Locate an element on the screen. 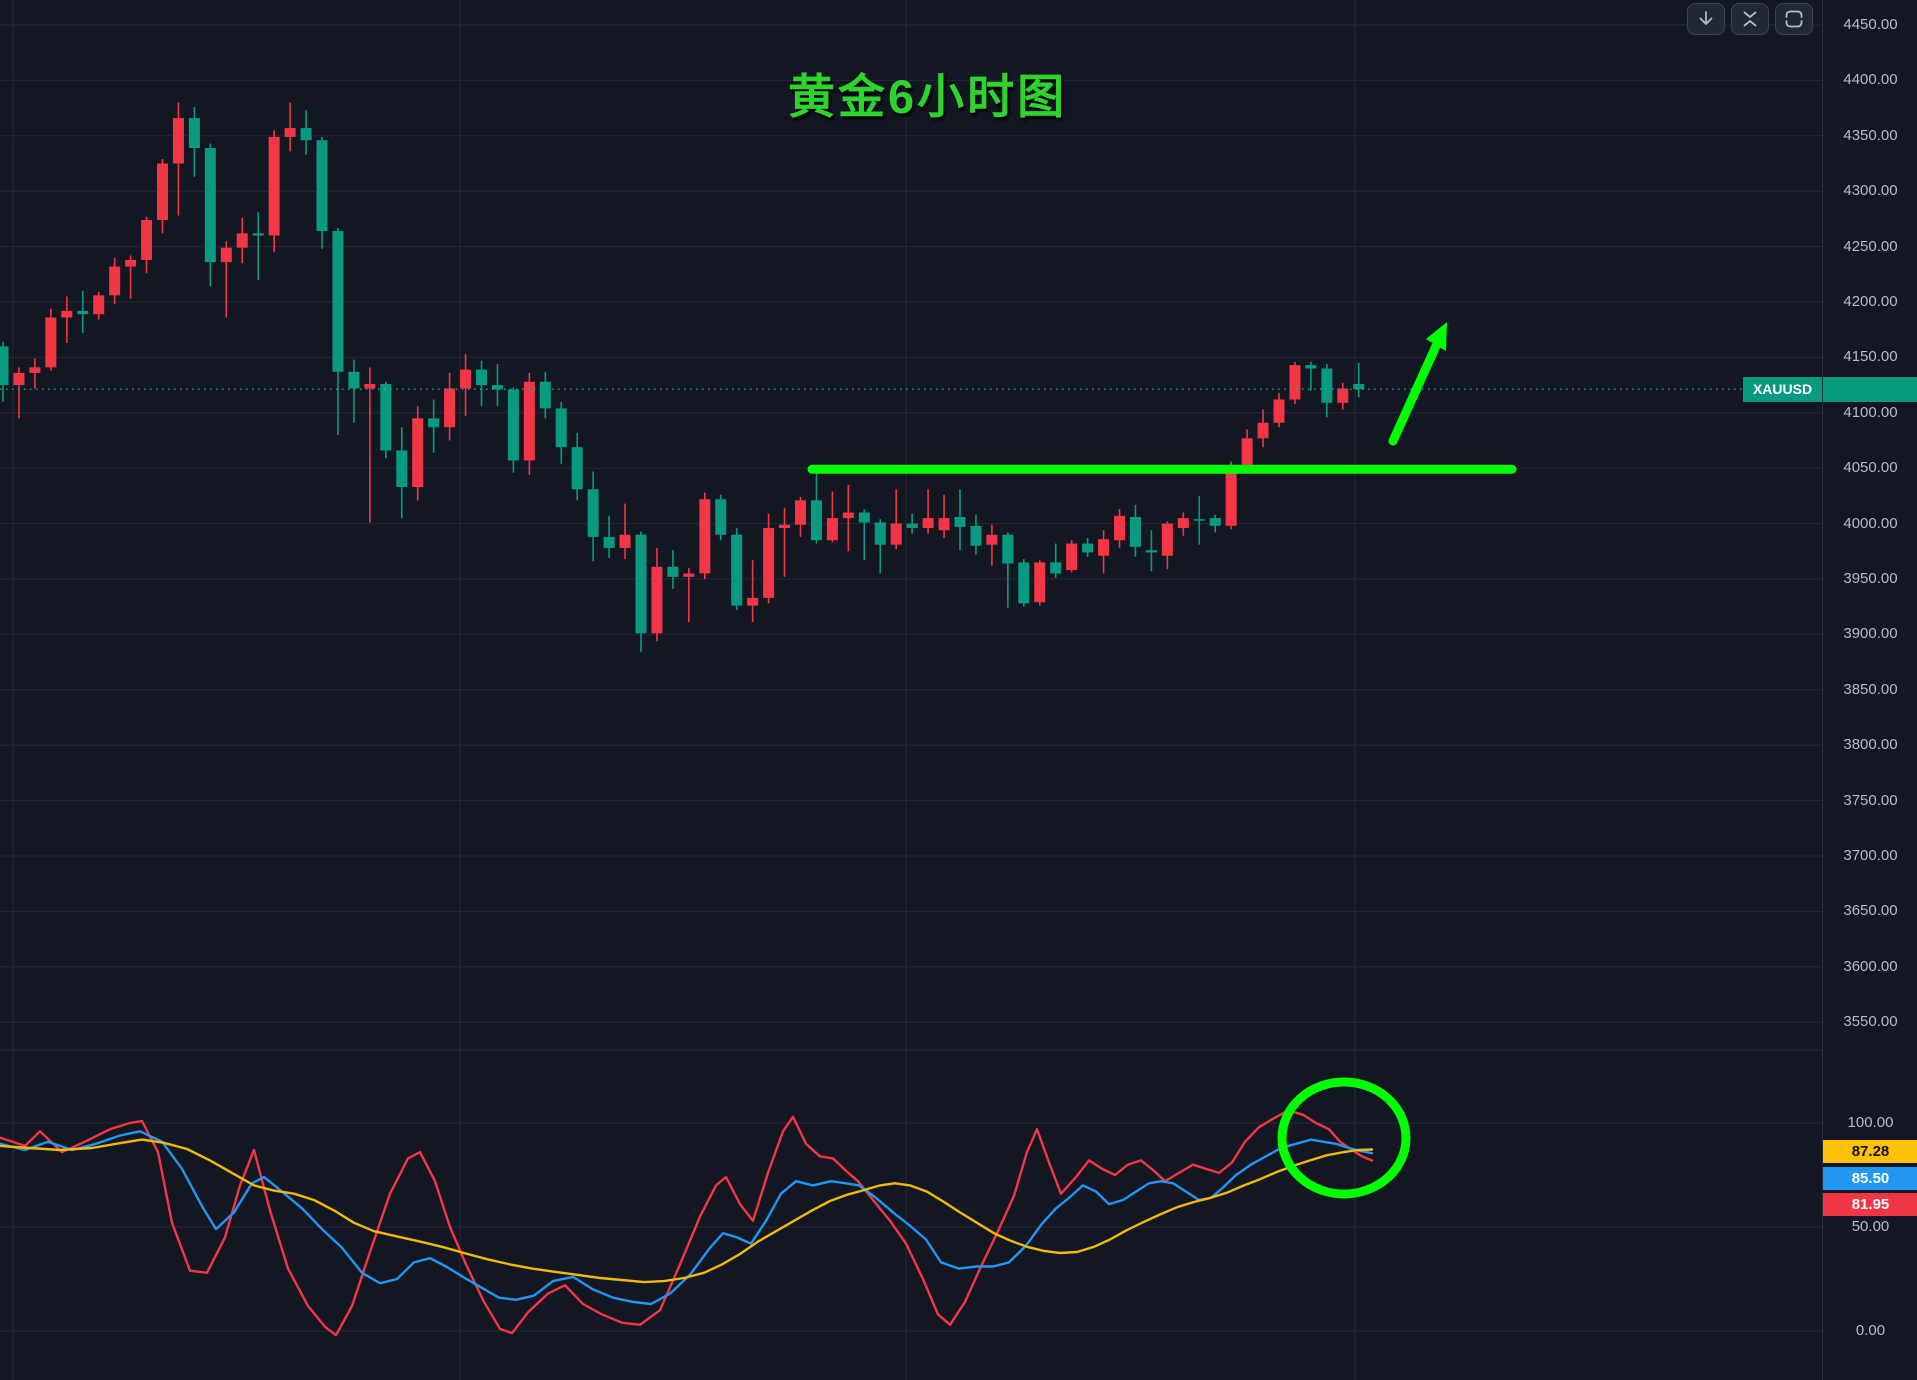 The image size is (1917, 1380). maximize-pane-button is located at coordinates (1794, 19).